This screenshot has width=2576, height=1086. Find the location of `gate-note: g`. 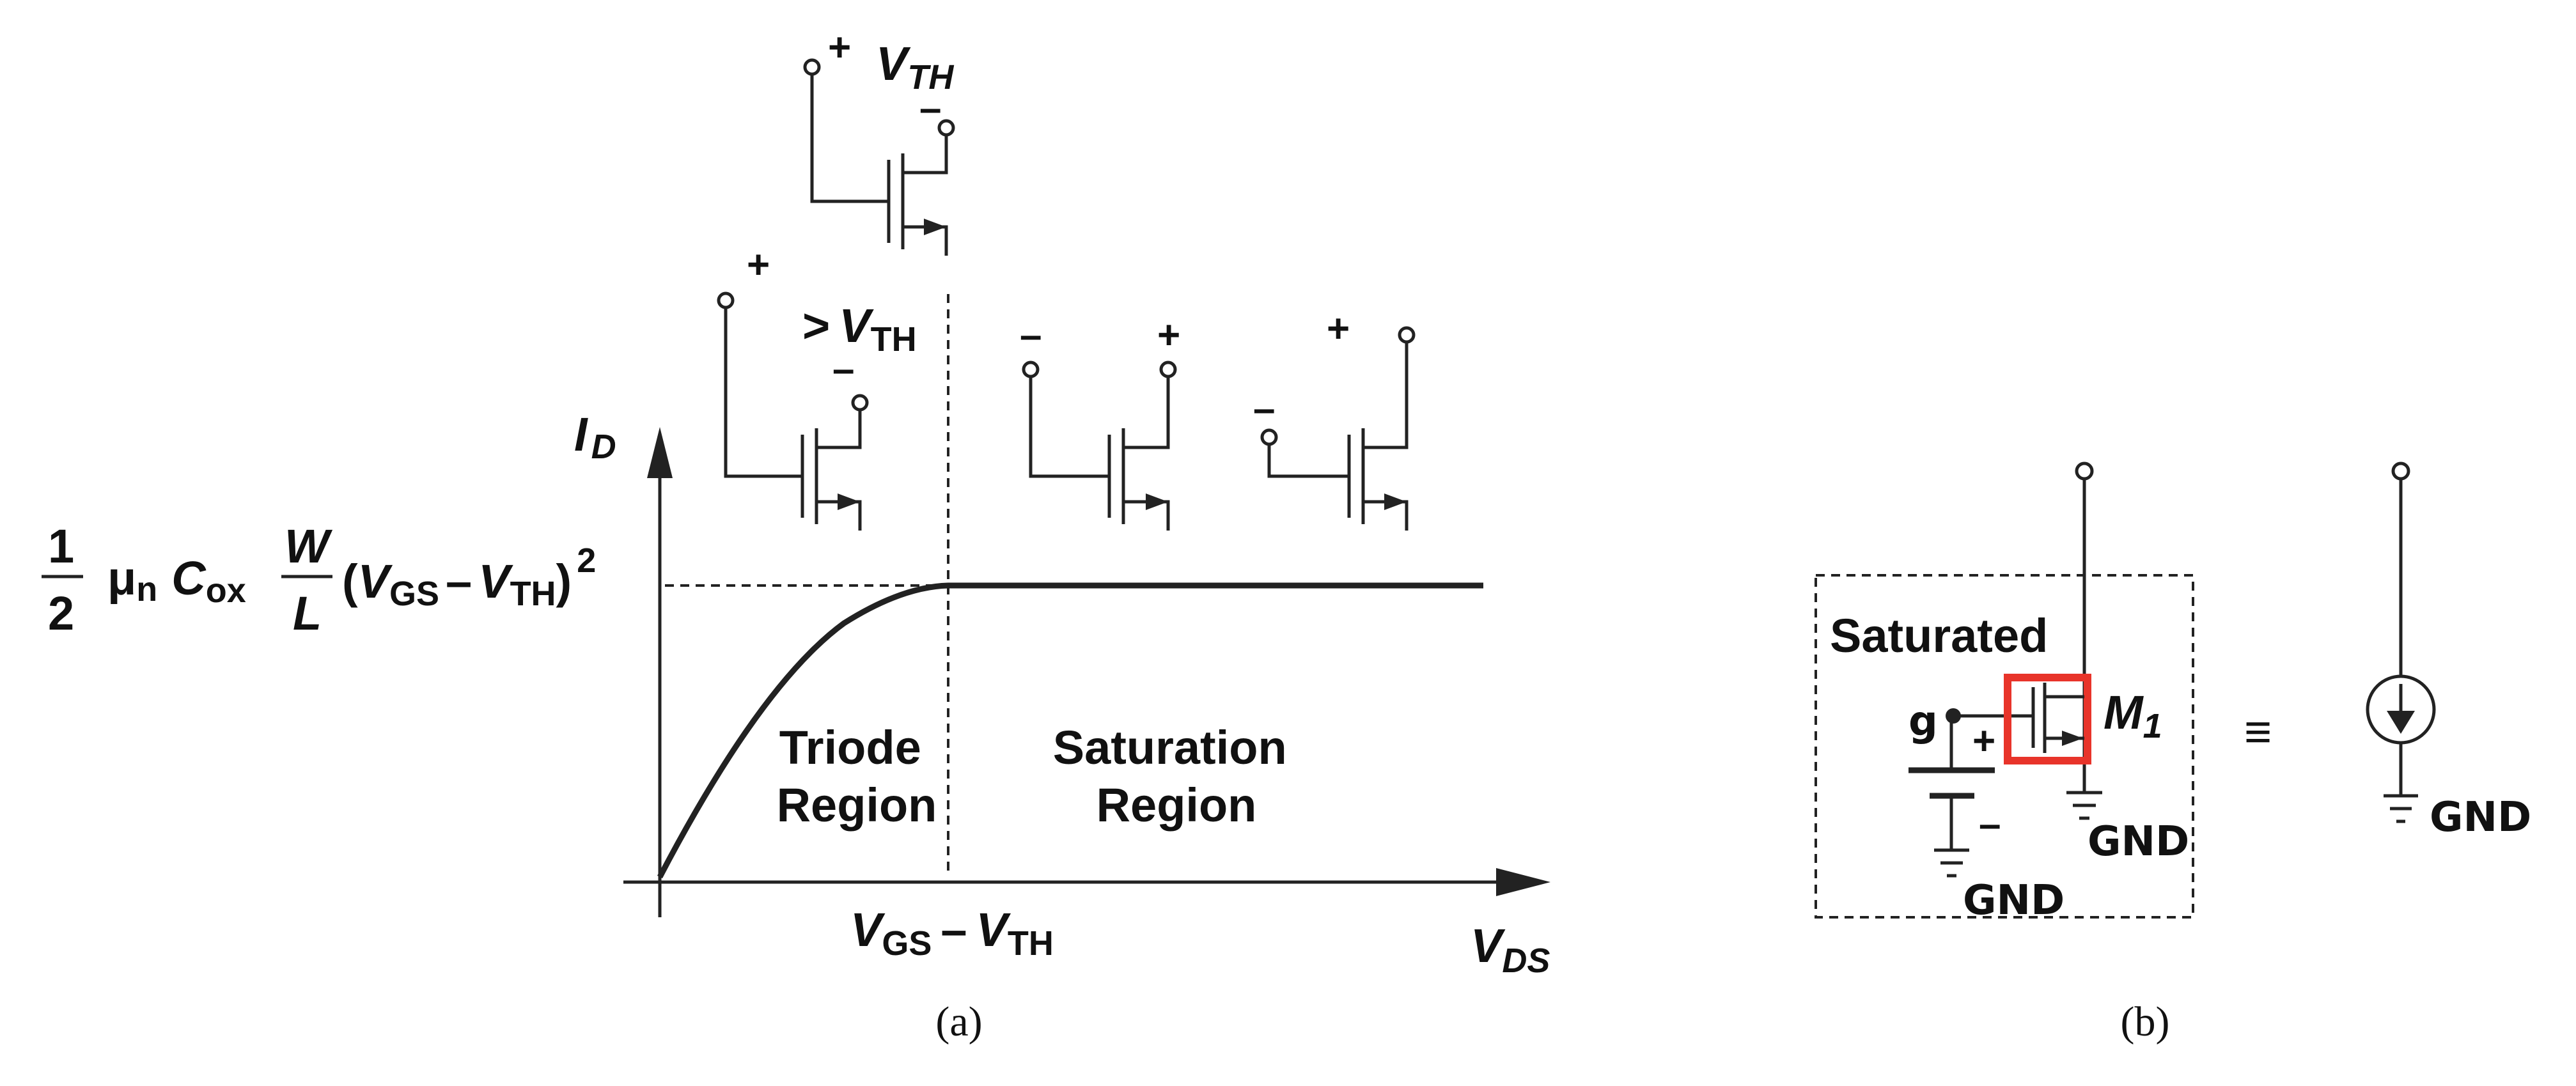

gate-note: g is located at coordinates (1924, 721).